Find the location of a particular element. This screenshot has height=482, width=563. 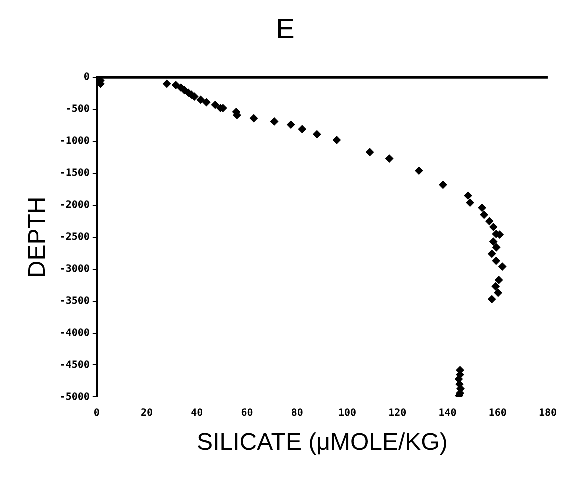

y-tick-label: -4500 is located at coordinates (75, 365).